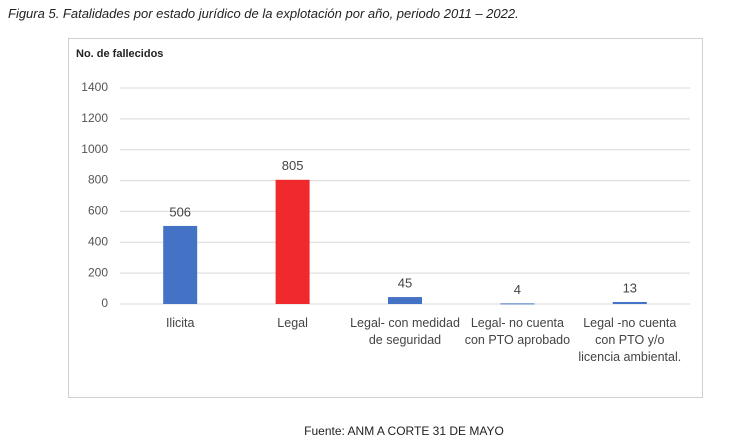 The image size is (731, 446). What do you see at coordinates (98, 180) in the screenshot?
I see `y-tick-label: 800` at bounding box center [98, 180].